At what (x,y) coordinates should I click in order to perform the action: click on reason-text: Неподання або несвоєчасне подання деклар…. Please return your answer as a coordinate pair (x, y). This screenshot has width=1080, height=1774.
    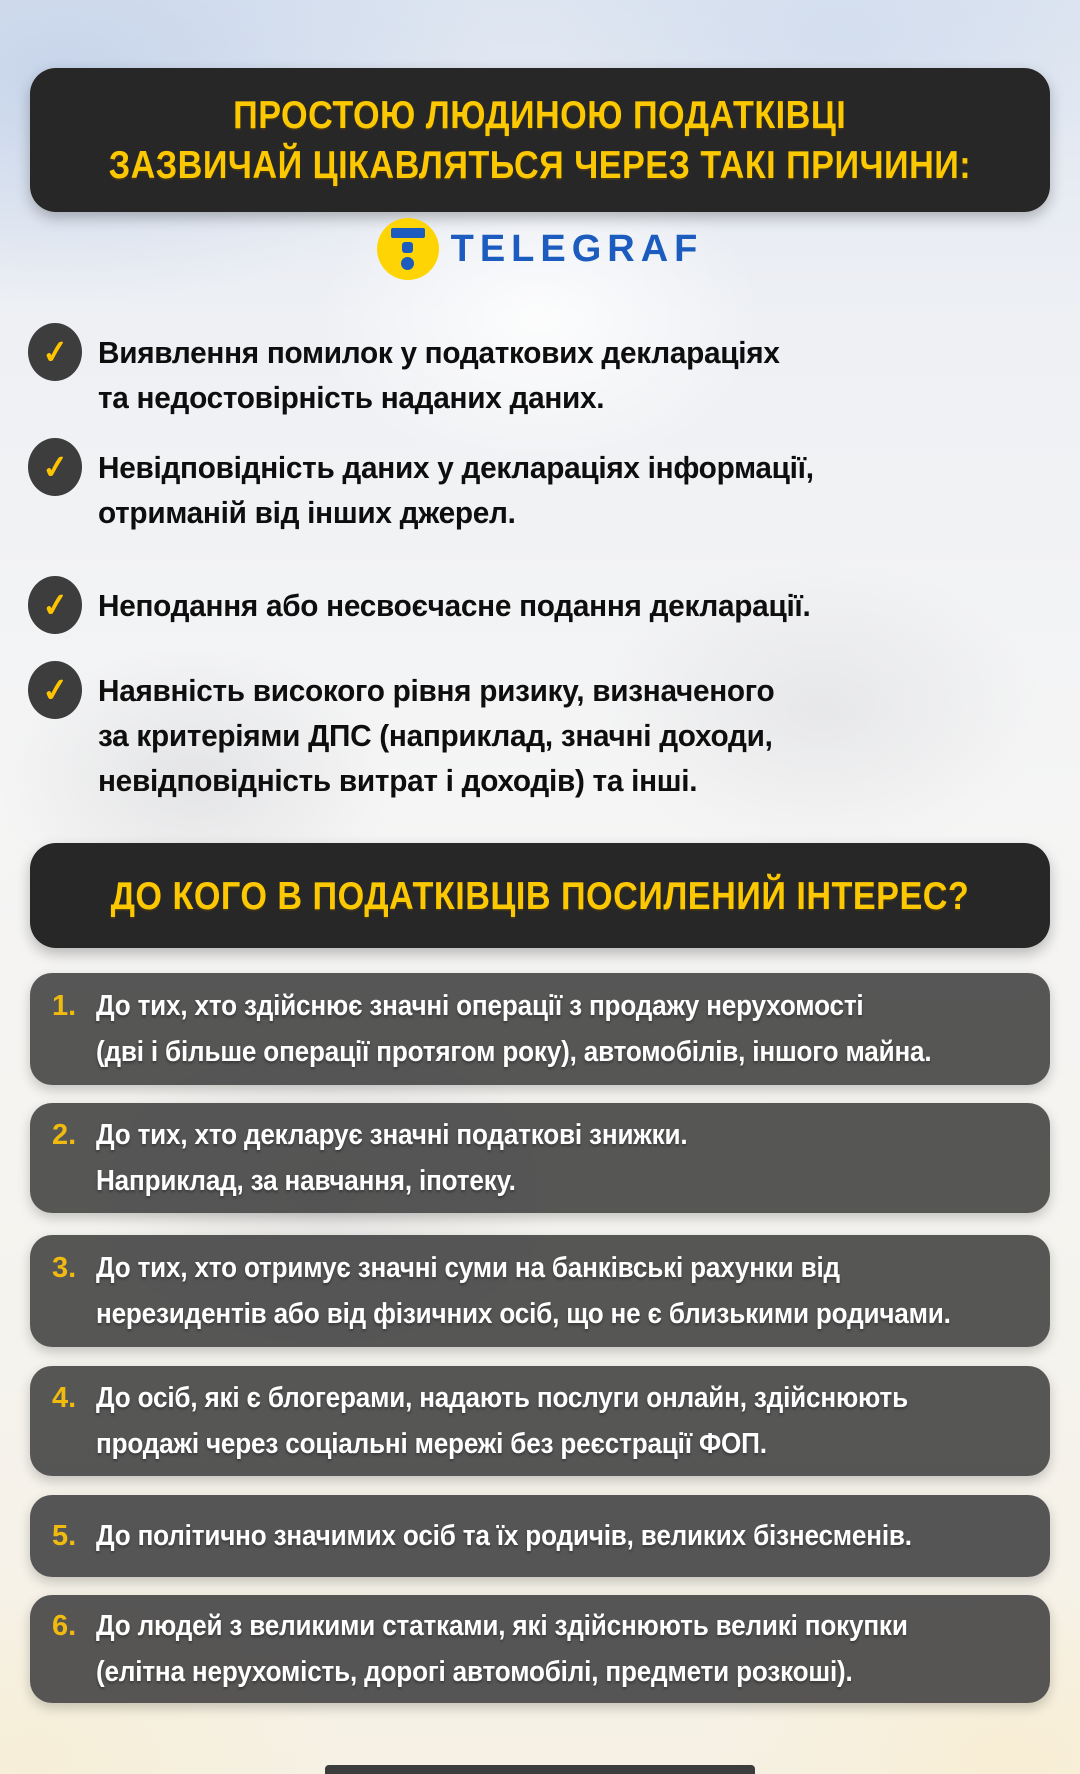
    Looking at the image, I should click on (454, 605).